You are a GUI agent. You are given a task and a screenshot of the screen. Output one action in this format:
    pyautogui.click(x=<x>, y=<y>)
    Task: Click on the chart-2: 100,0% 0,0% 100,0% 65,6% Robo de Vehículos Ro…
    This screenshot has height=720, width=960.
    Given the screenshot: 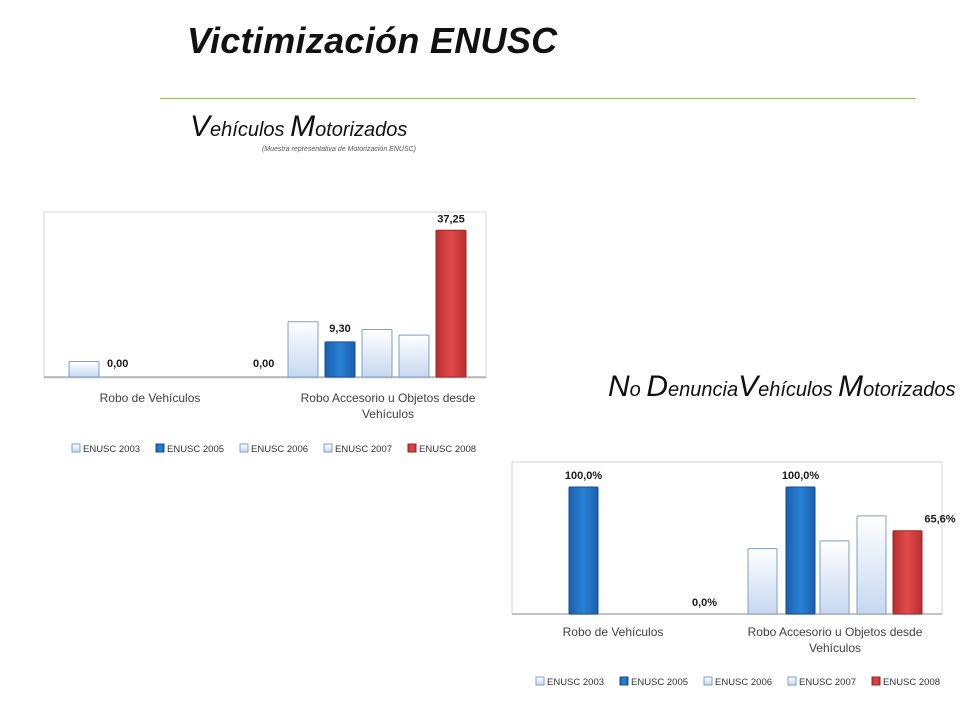 What is the action you would take?
    pyautogui.click(x=733, y=574)
    